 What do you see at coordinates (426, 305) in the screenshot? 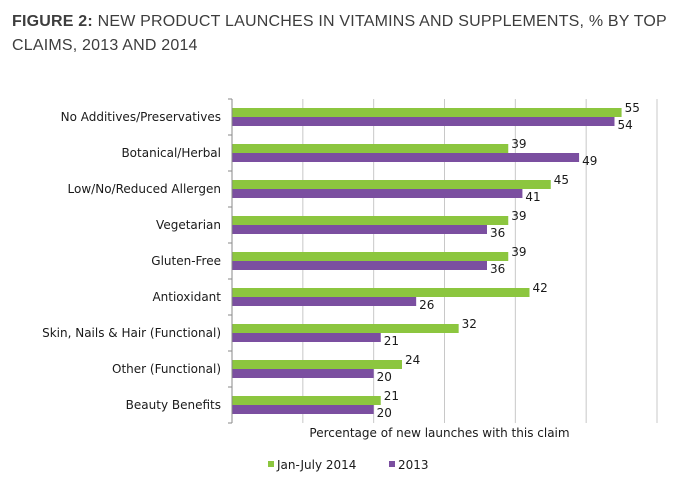
I see `data-label: 26` at bounding box center [426, 305].